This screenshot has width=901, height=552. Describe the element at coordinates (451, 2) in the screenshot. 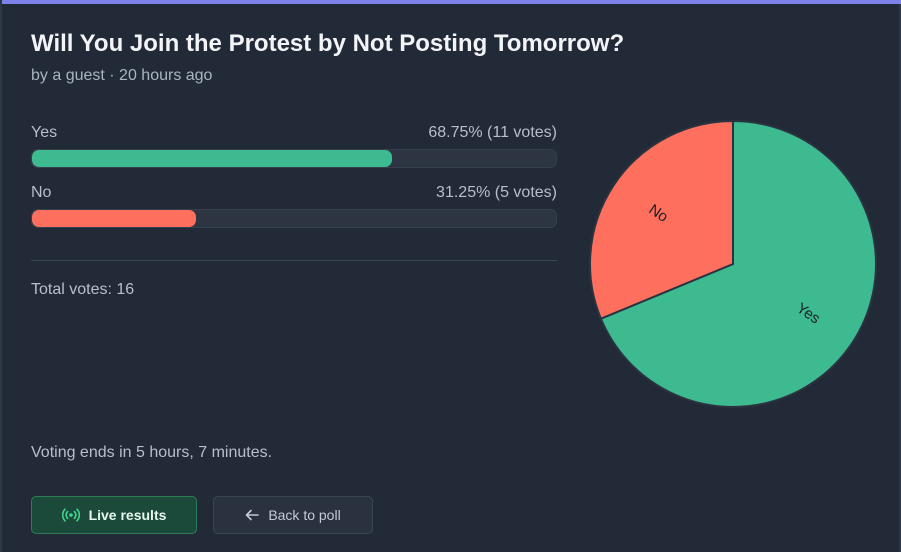

I see `top-accent-bar` at that location.